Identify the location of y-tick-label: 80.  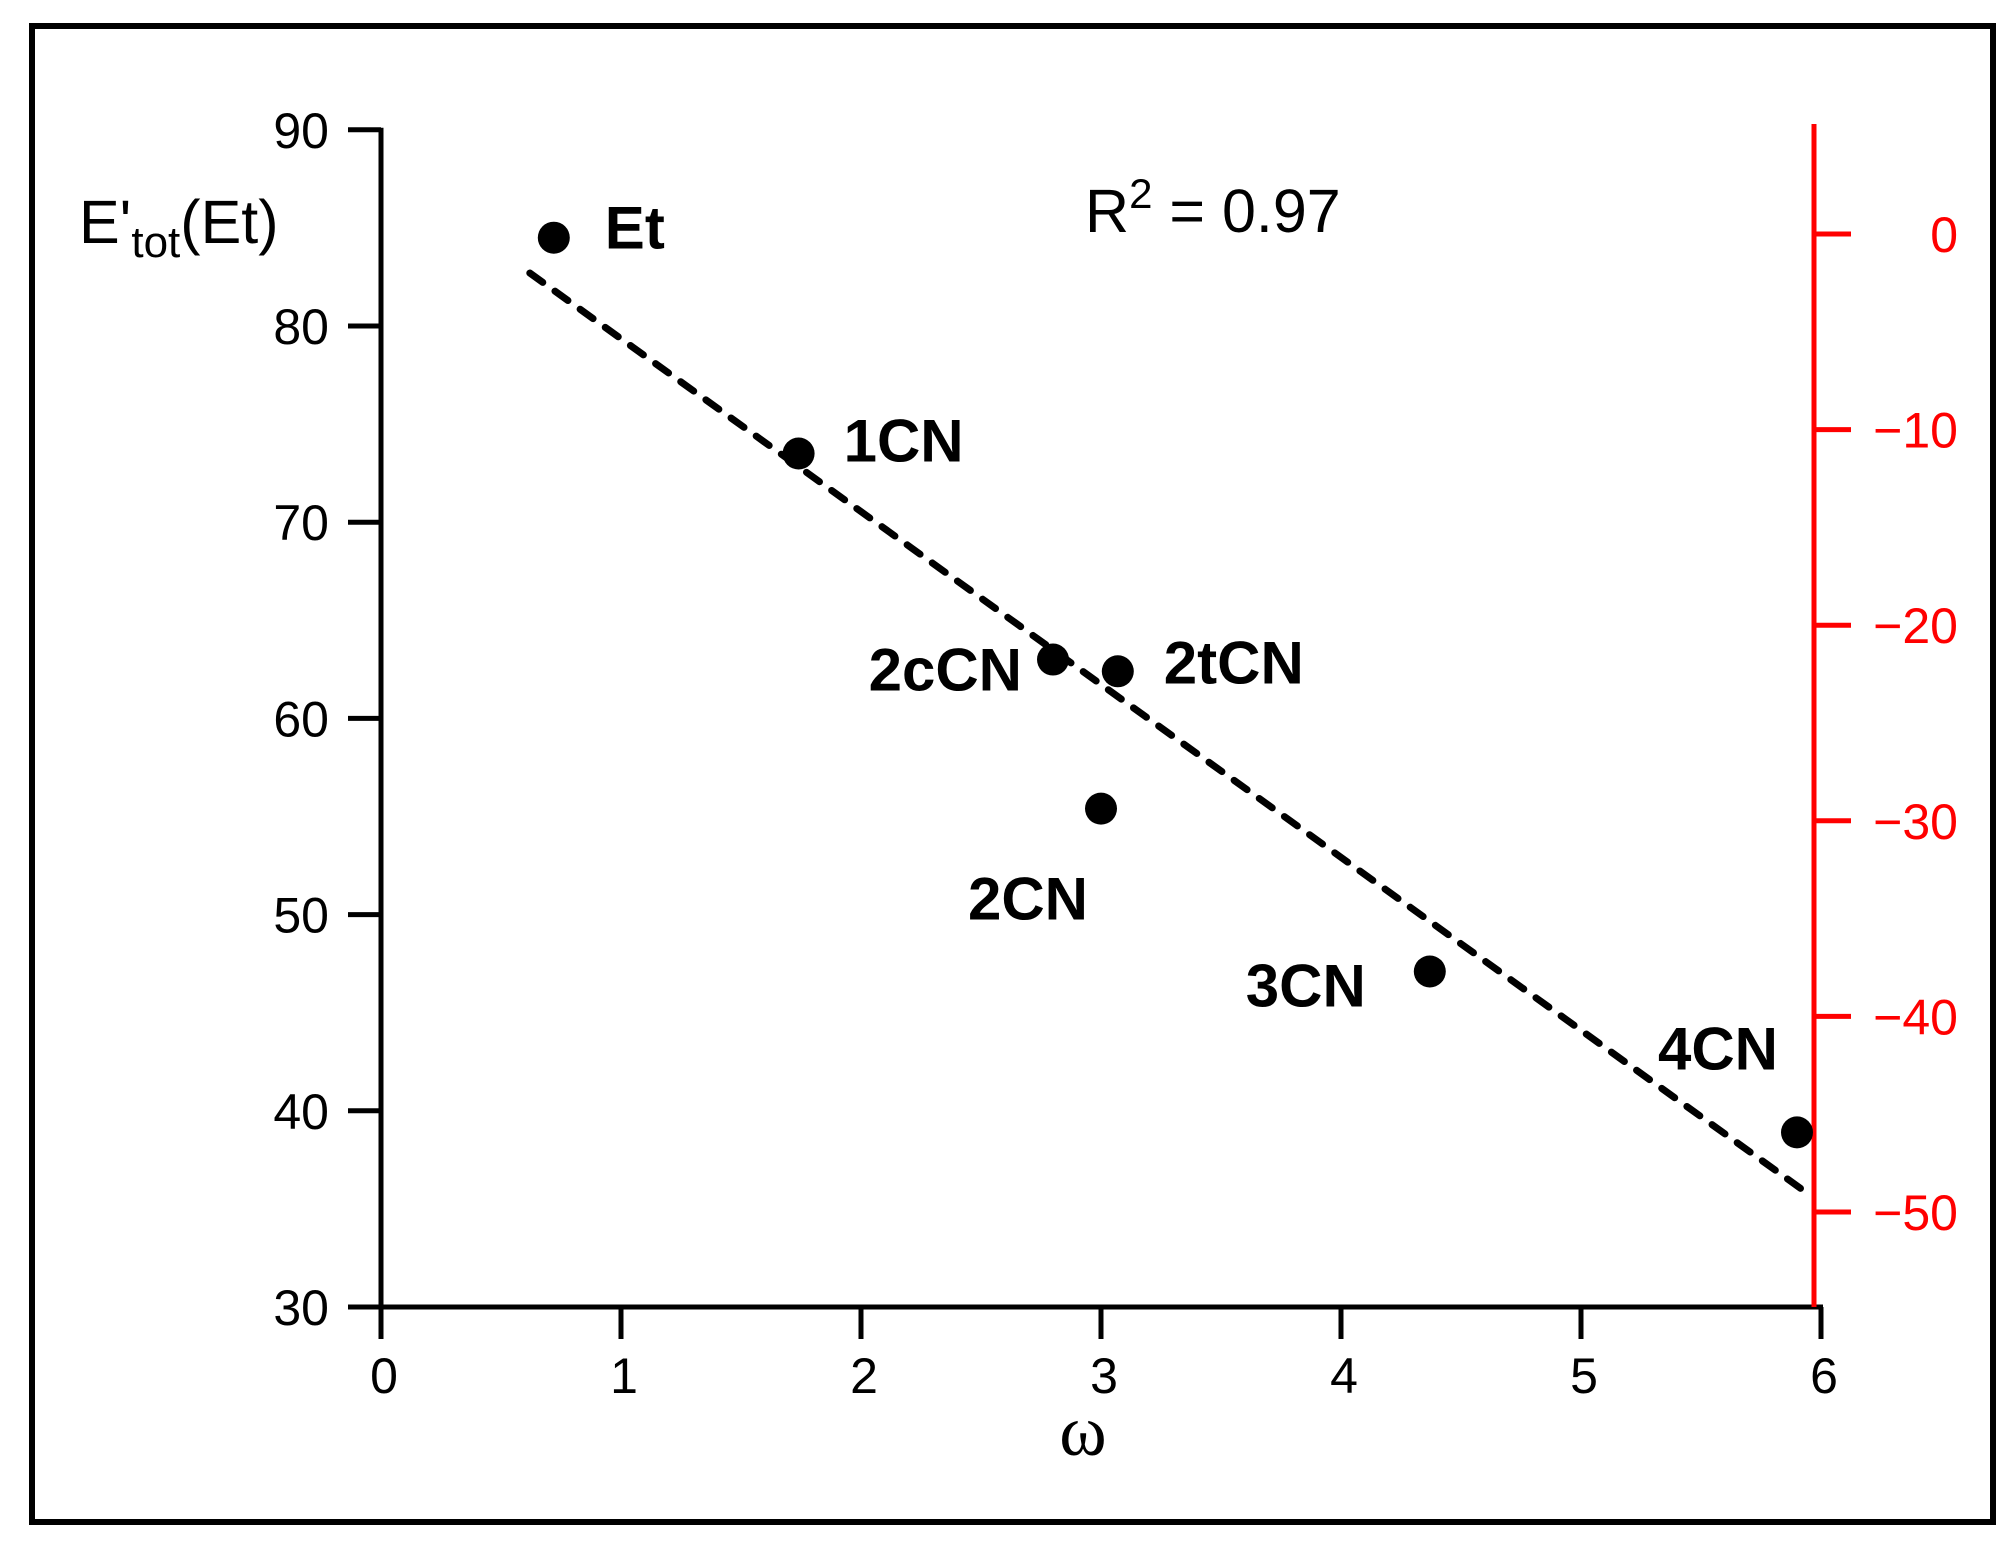
(301, 327).